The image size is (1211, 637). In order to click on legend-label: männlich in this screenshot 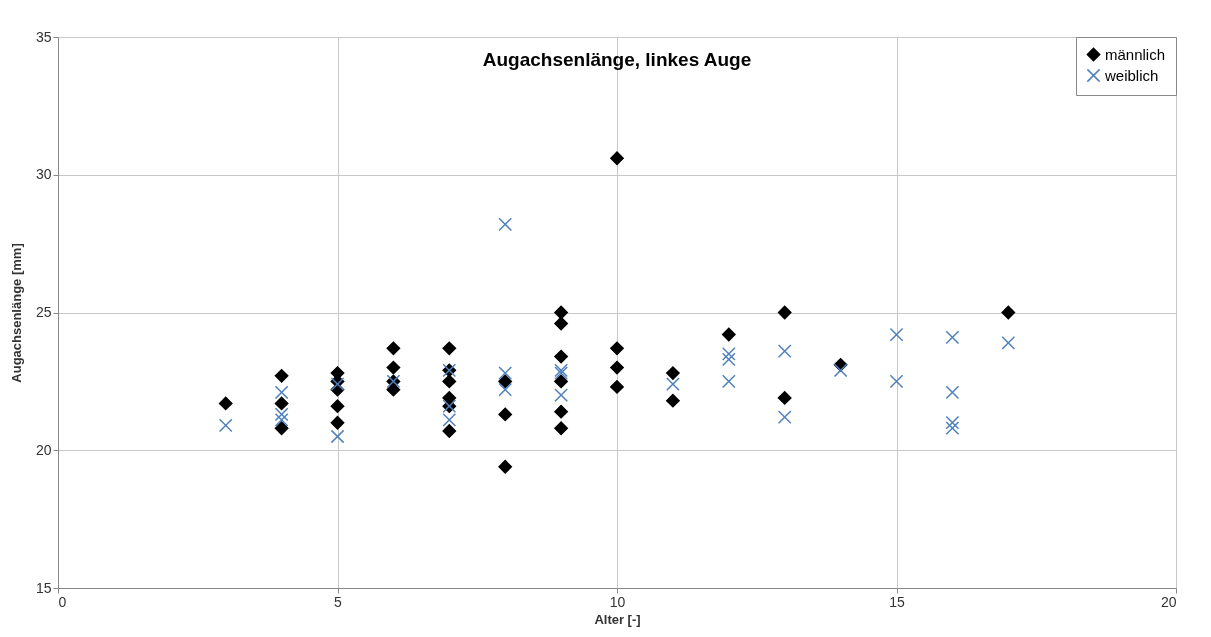, I will do `click(1135, 54)`.